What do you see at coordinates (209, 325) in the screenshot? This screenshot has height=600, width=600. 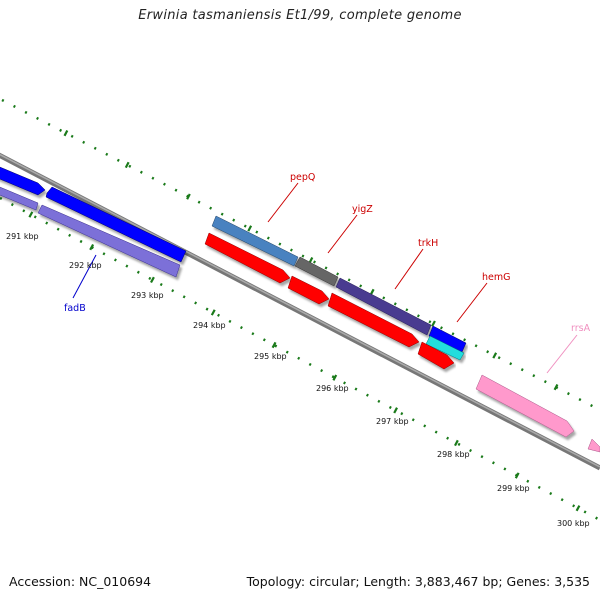 I see `tick-label-294: 294 kbp` at bounding box center [209, 325].